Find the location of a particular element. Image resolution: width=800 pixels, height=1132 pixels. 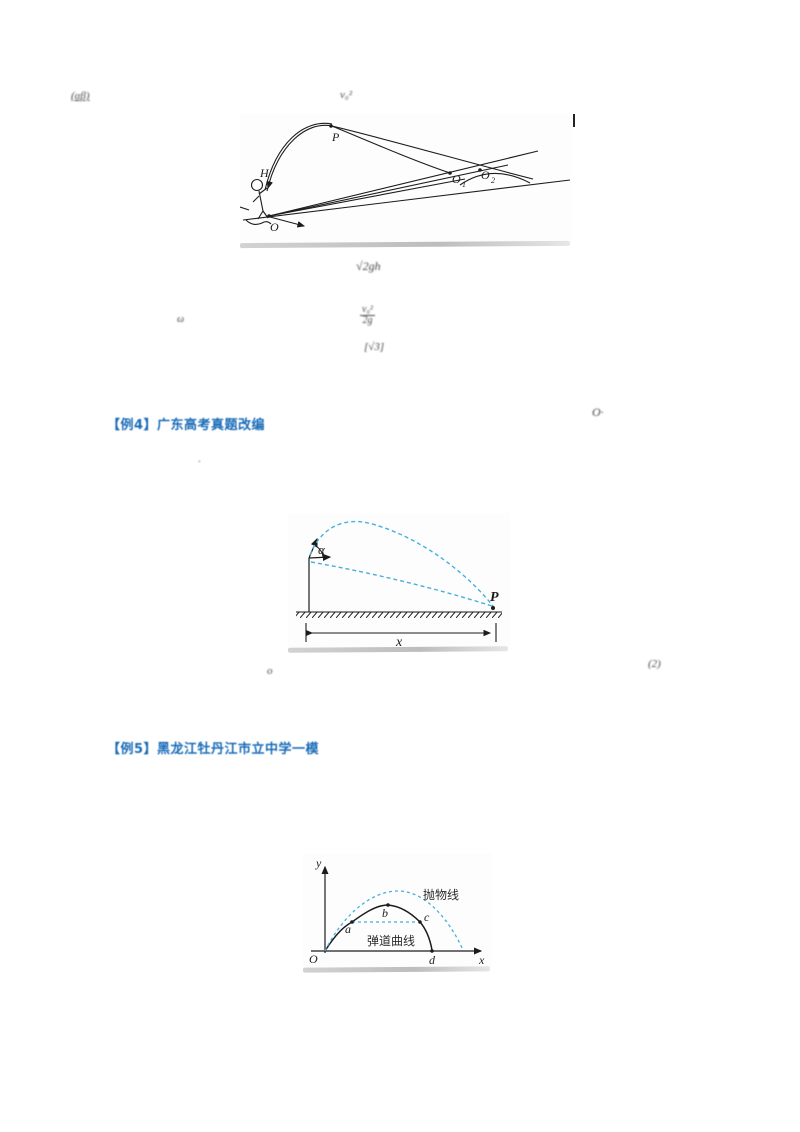

faint-fragment-3: √2gh is located at coordinates (368, 266).